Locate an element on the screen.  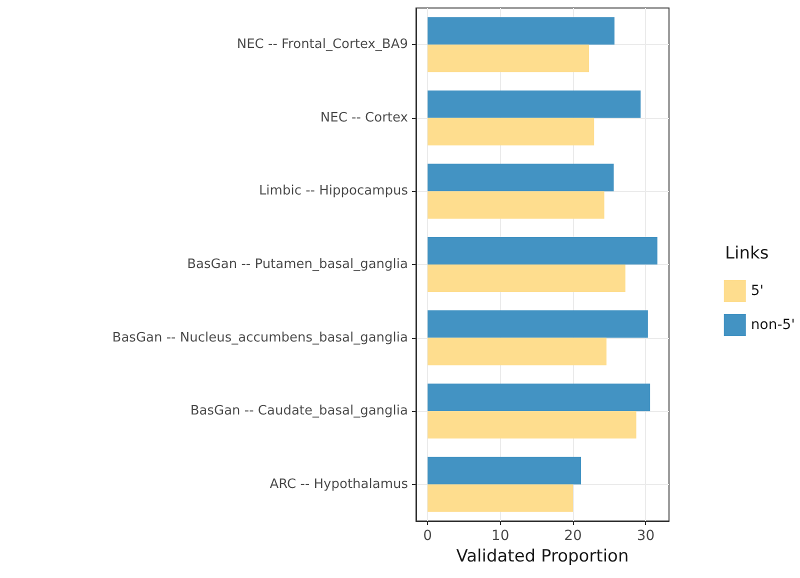
legend-label: non-5' is located at coordinates (773, 325).